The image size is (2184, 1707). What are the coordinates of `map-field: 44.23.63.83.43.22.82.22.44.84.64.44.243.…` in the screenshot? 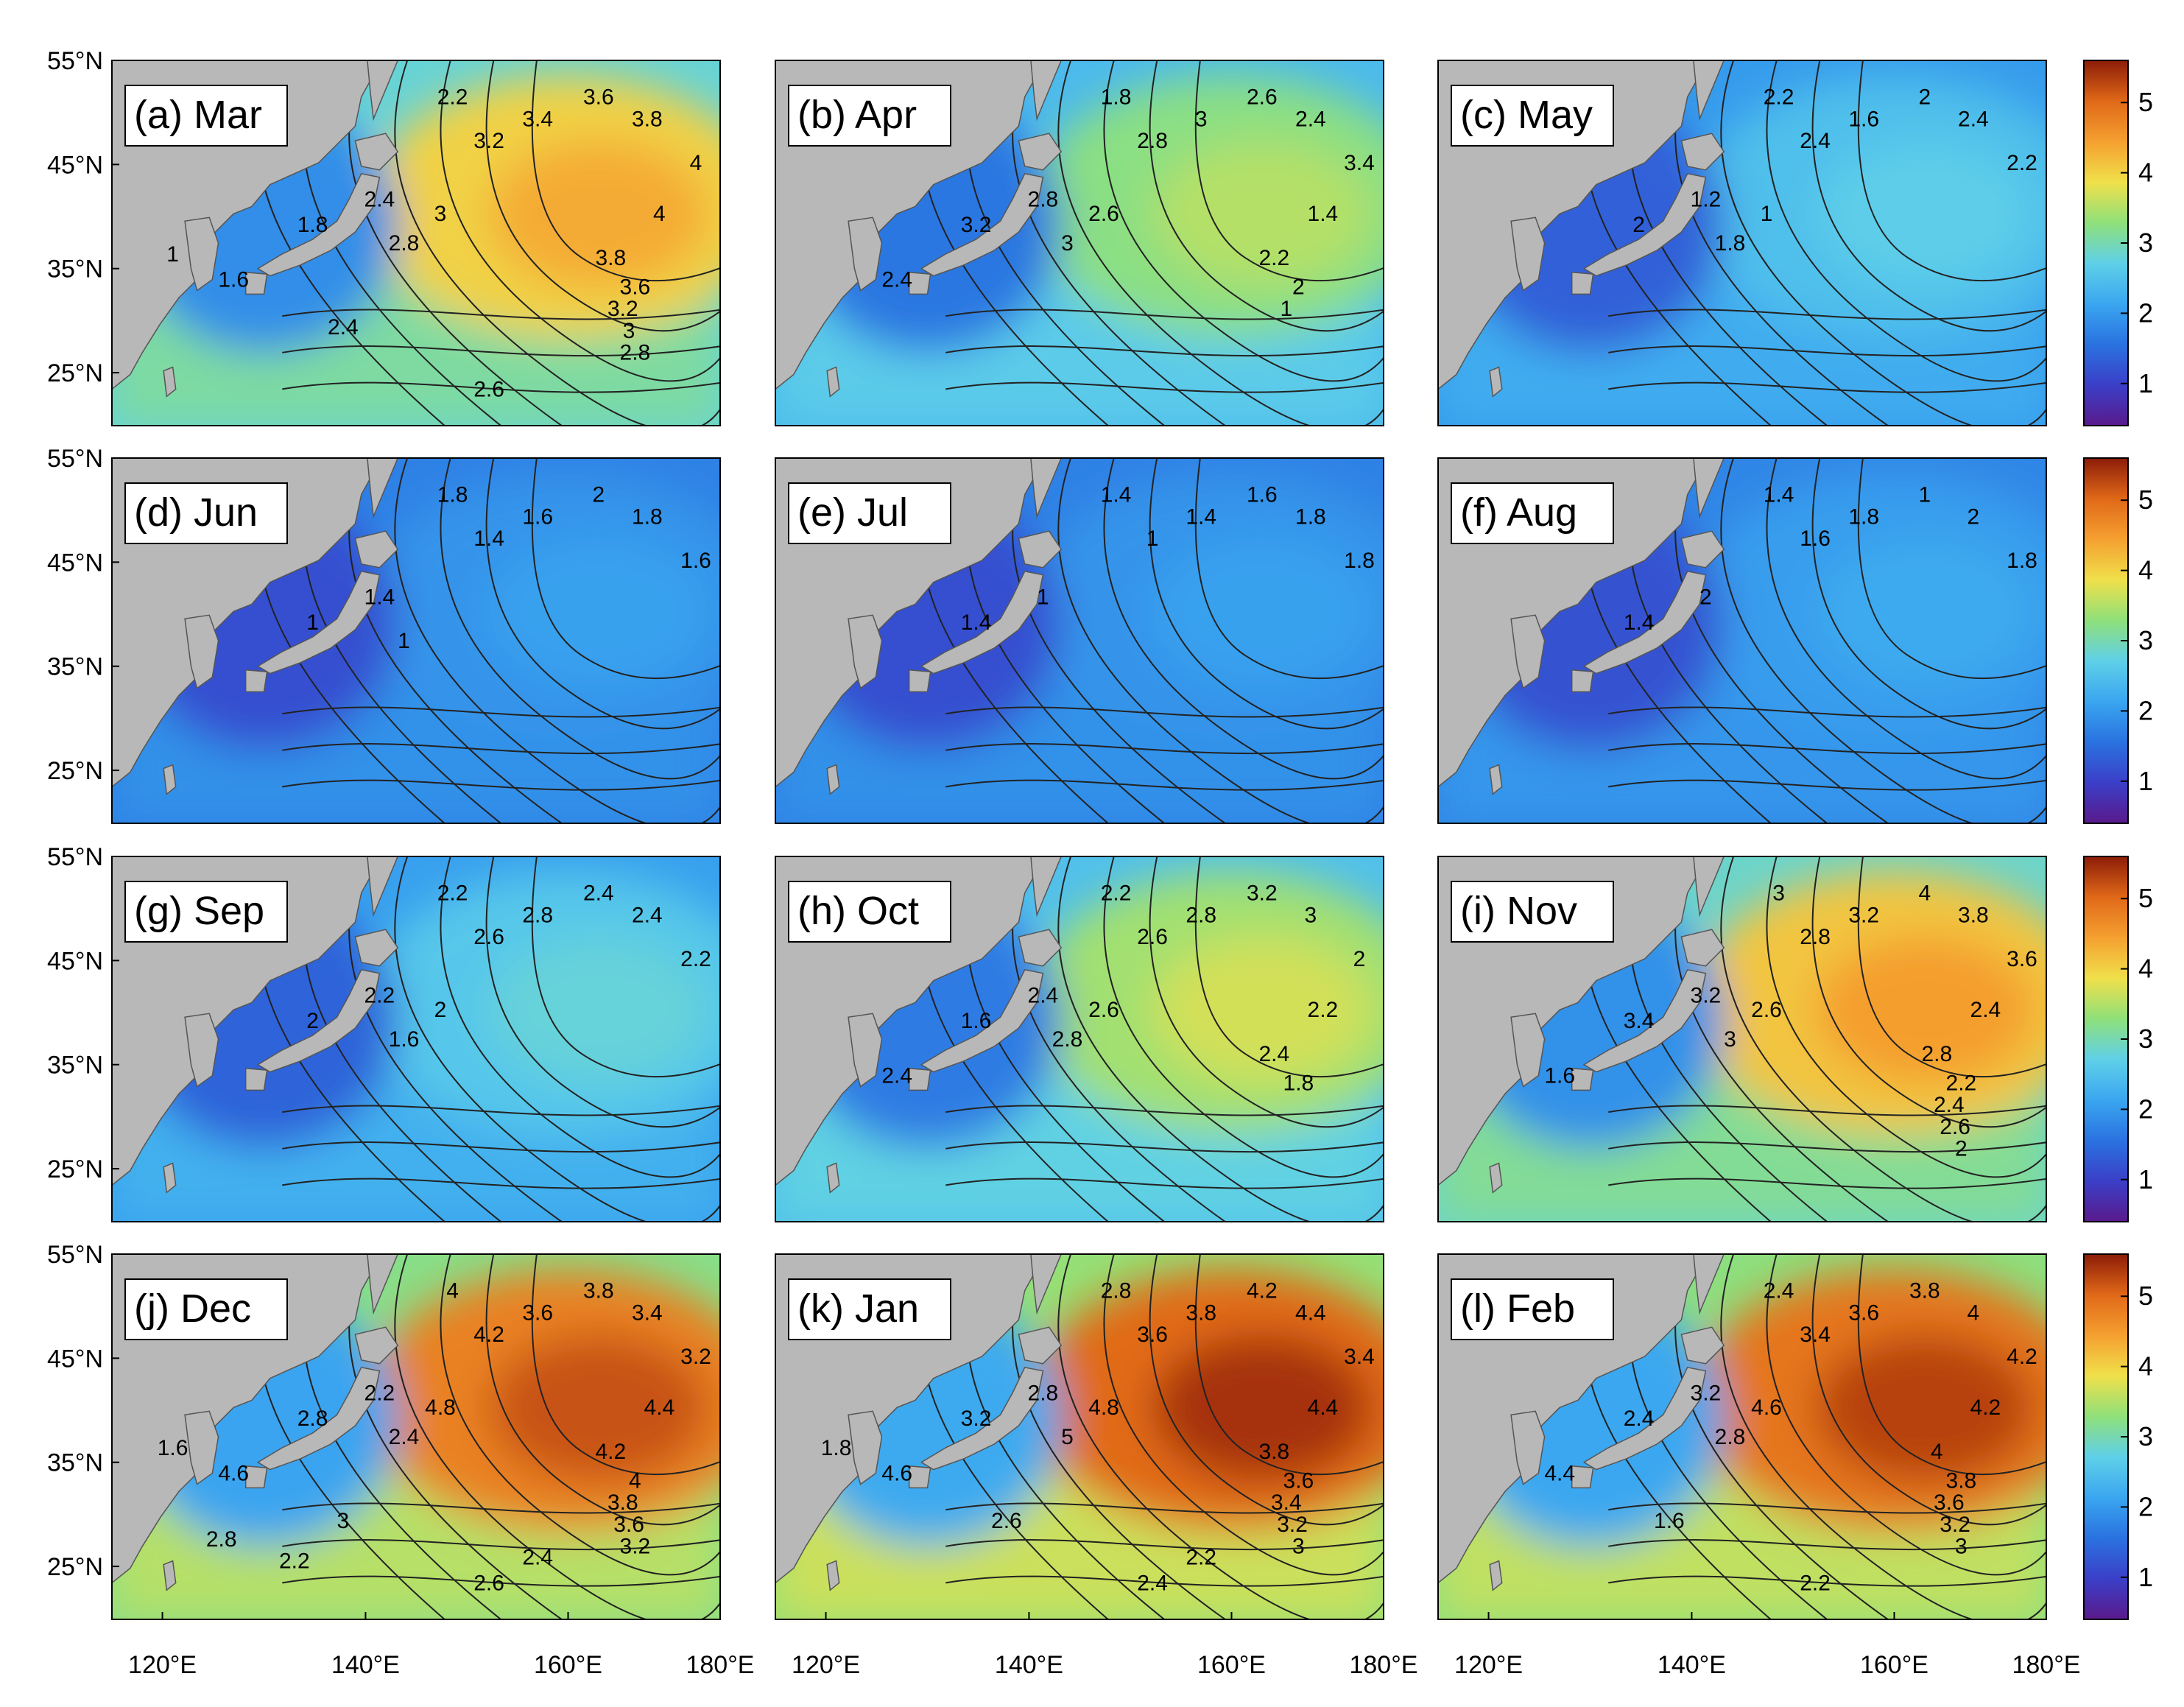 It's located at (416, 1436).